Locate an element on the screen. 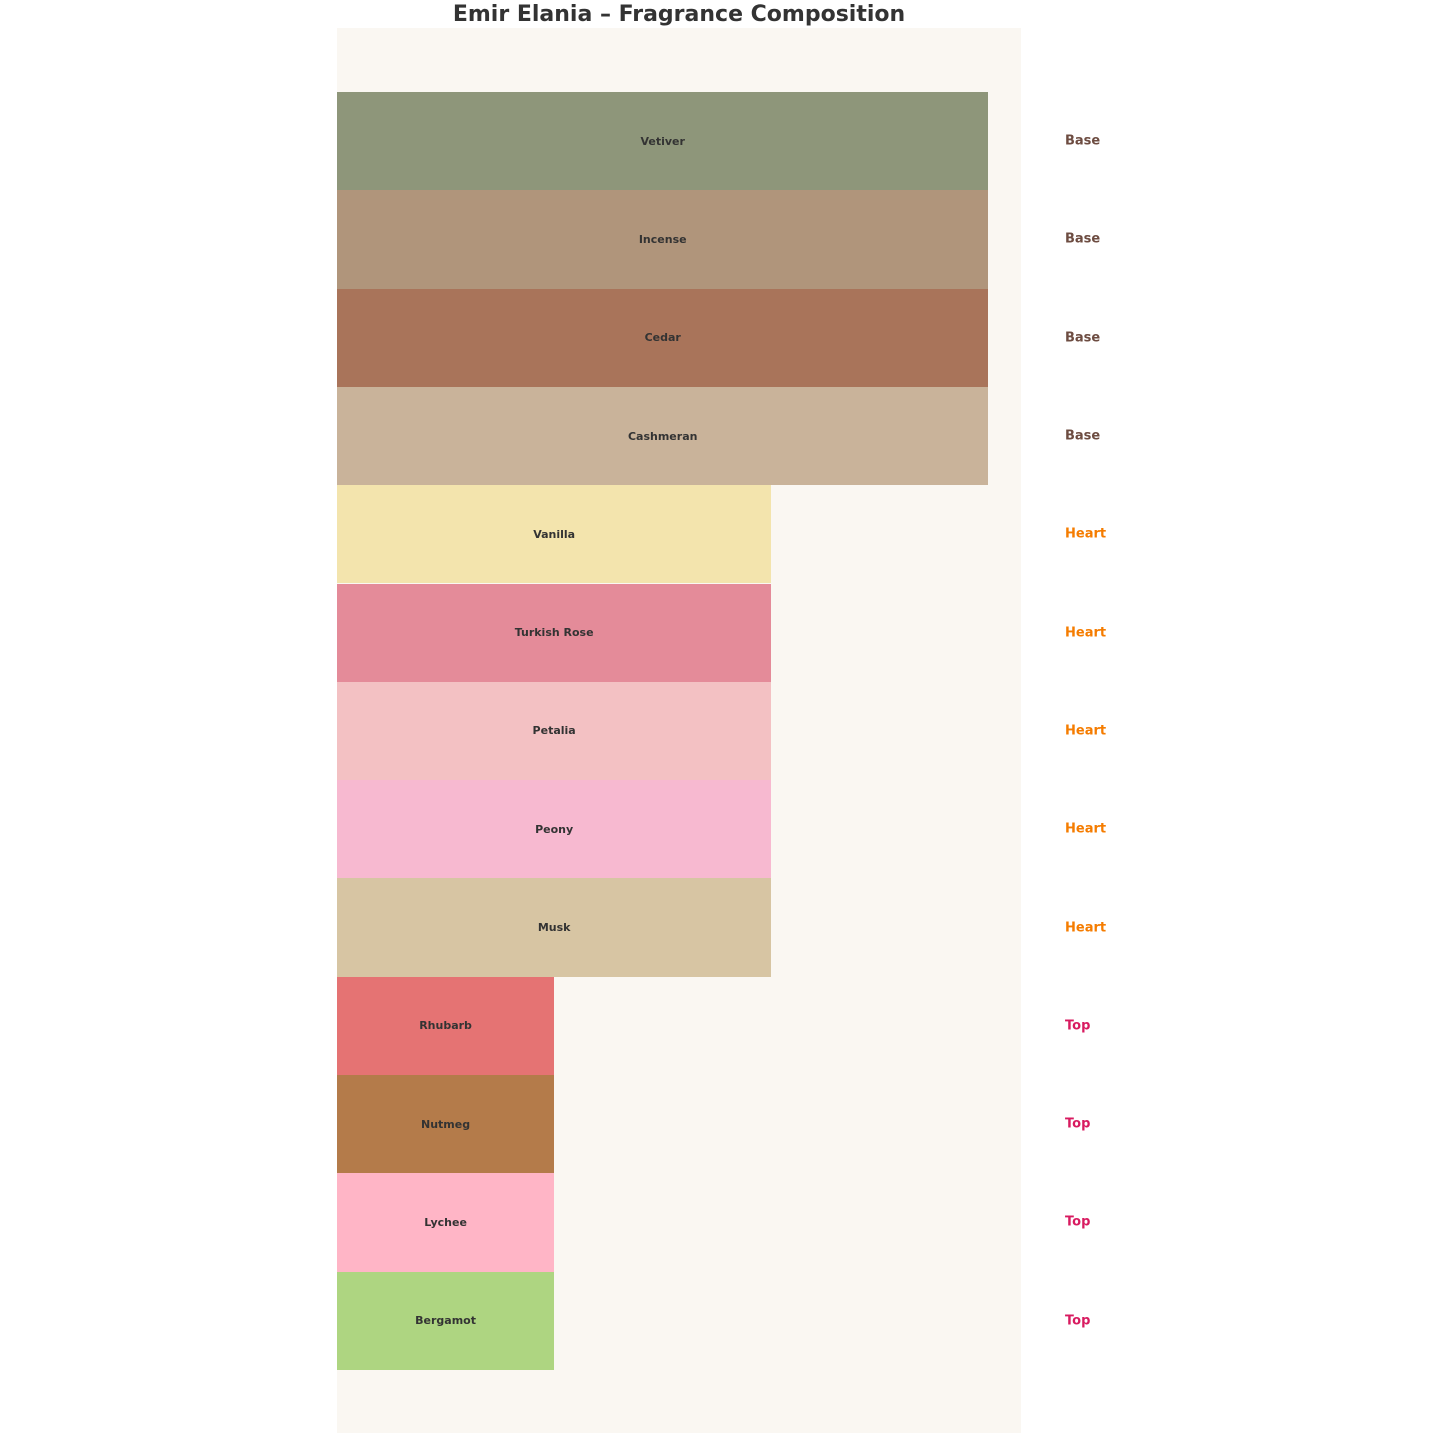 The height and width of the screenshot is (1440, 1440). bar-label: Bergamot is located at coordinates (445, 1321).